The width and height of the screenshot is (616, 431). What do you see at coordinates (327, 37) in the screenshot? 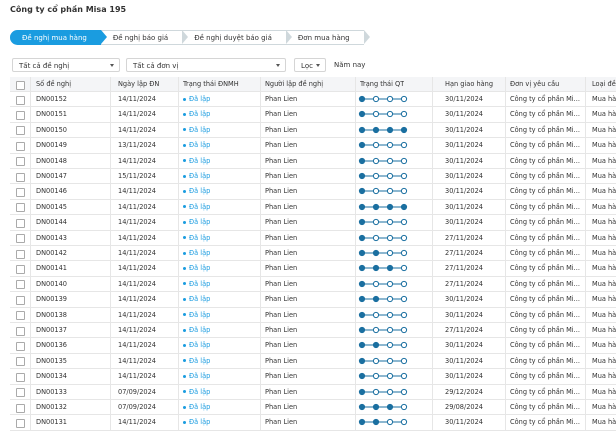
I see `tab: Đơn mua hàng` at bounding box center [327, 37].